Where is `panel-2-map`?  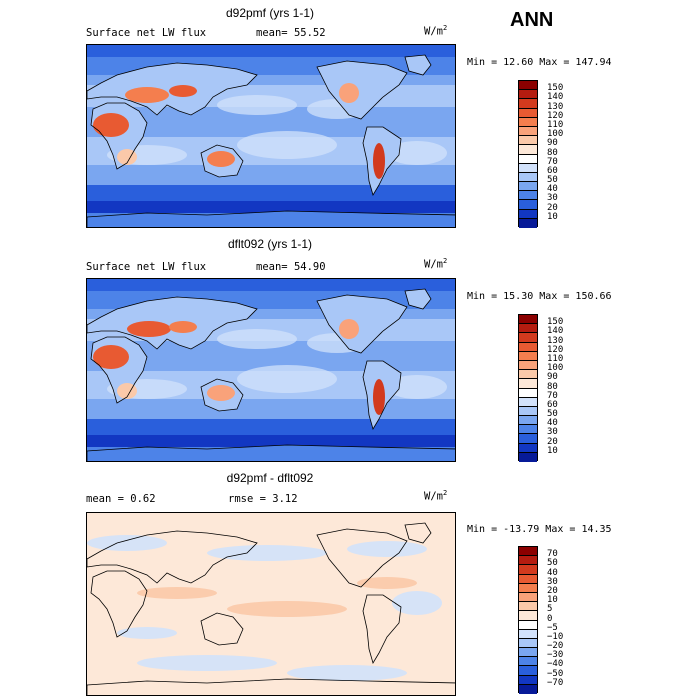
panel-2-map is located at coordinates (271, 370).